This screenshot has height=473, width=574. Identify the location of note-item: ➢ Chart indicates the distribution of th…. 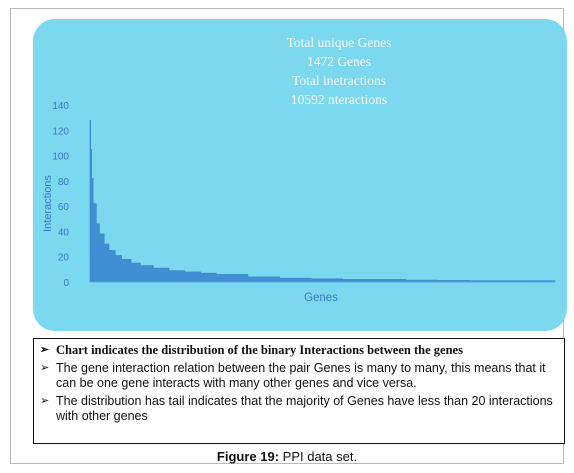
(299, 351).